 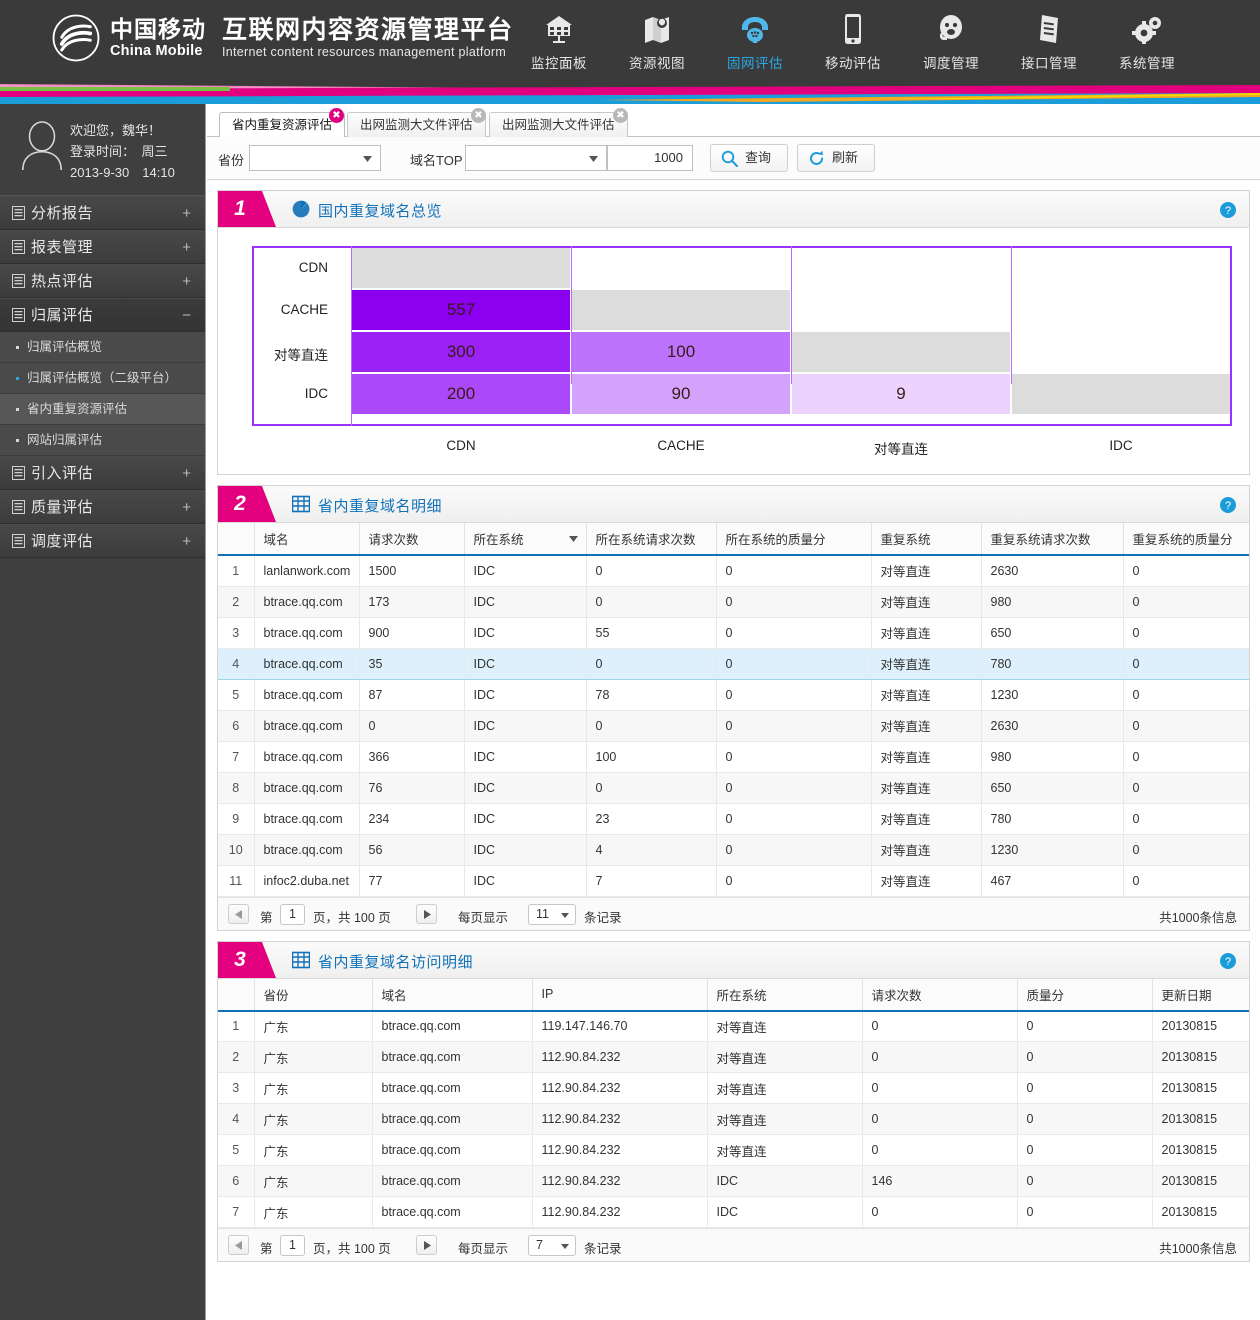 I want to click on table-row: 6 btrace.qq.com 0 IDC 0 0 对等直连 2630 0, so click(x=733, y=726).